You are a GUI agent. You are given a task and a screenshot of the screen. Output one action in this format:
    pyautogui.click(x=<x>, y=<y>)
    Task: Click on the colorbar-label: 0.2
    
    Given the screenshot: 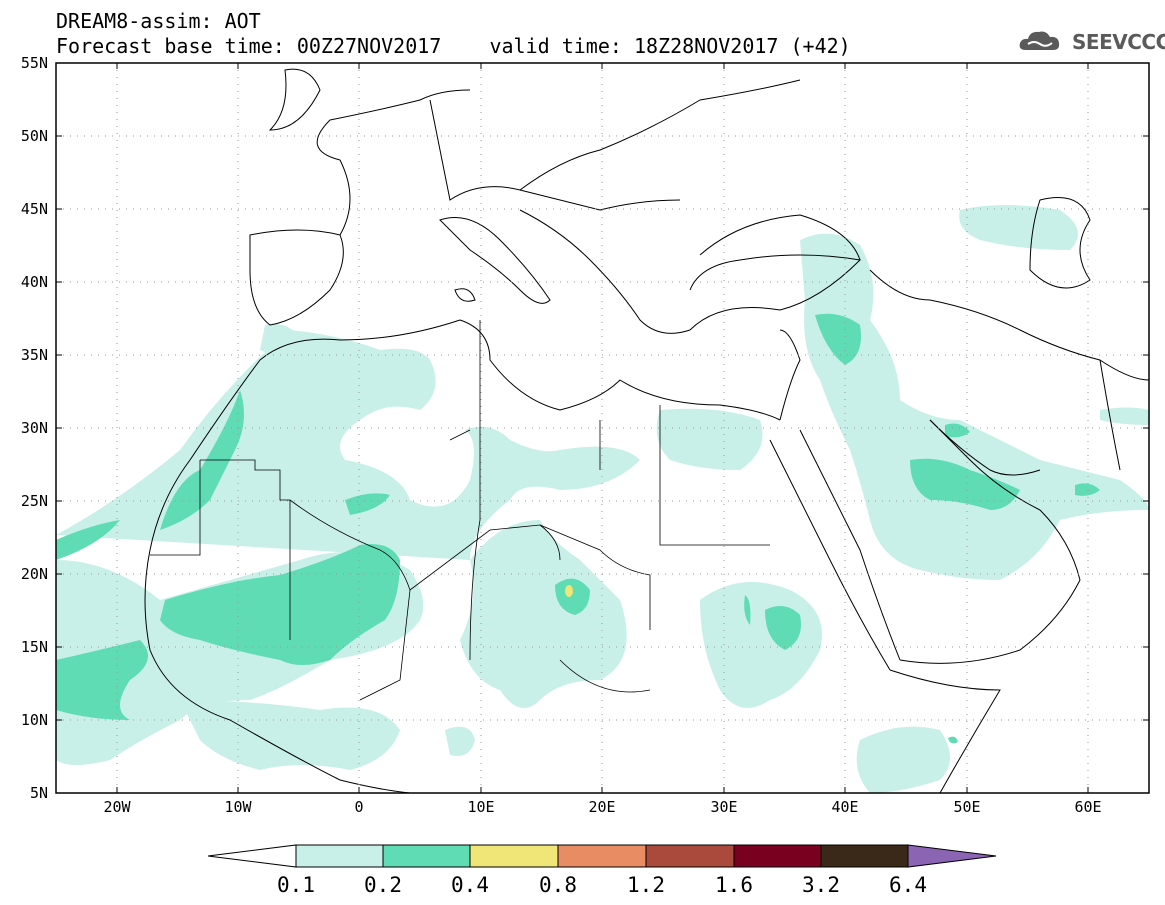 What is the action you would take?
    pyautogui.click(x=383, y=885)
    